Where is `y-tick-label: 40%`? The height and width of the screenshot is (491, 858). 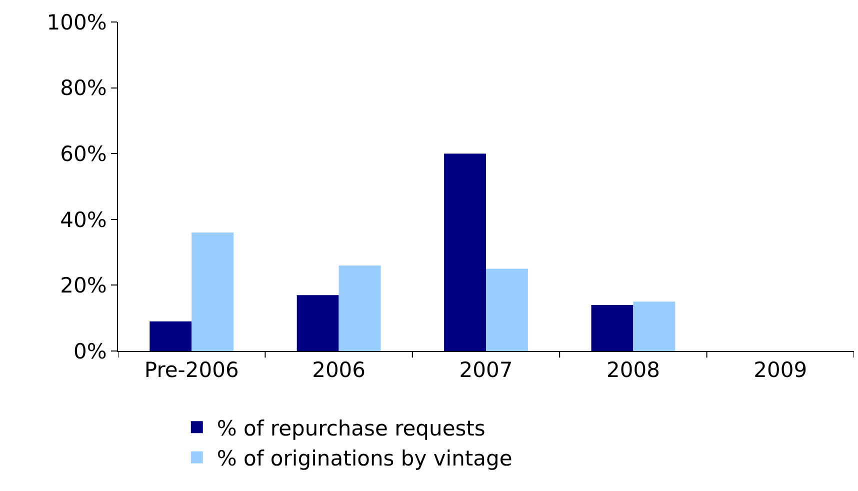 y-tick-label: 40% is located at coordinates (83, 220).